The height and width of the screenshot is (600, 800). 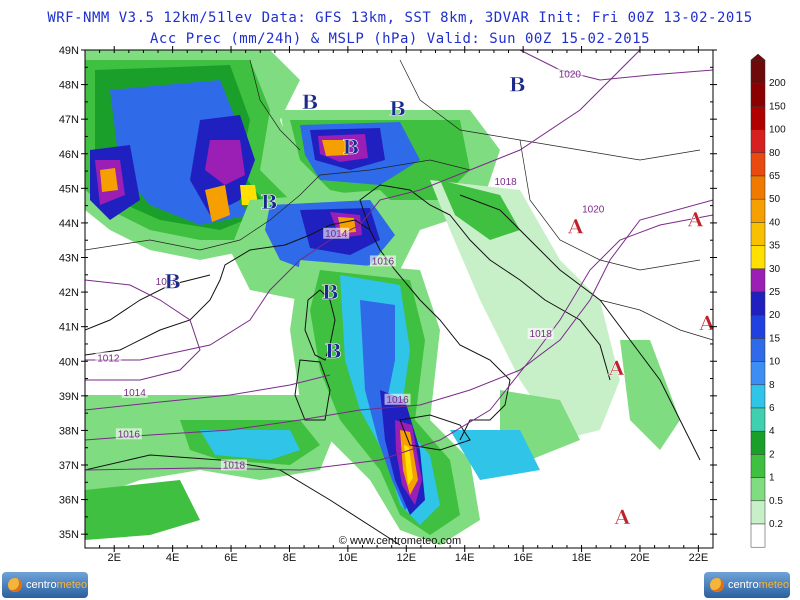 I want to click on lat-tick-label: 41N, so click(x=69, y=328).